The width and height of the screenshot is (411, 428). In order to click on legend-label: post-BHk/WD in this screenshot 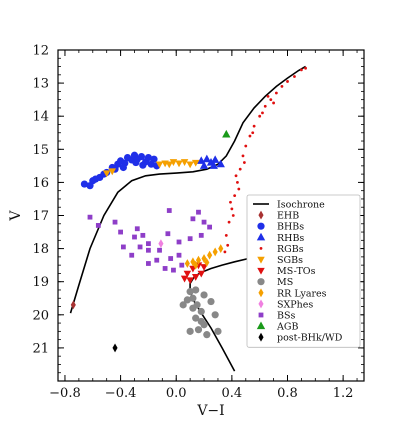, I will do `click(310, 338)`.